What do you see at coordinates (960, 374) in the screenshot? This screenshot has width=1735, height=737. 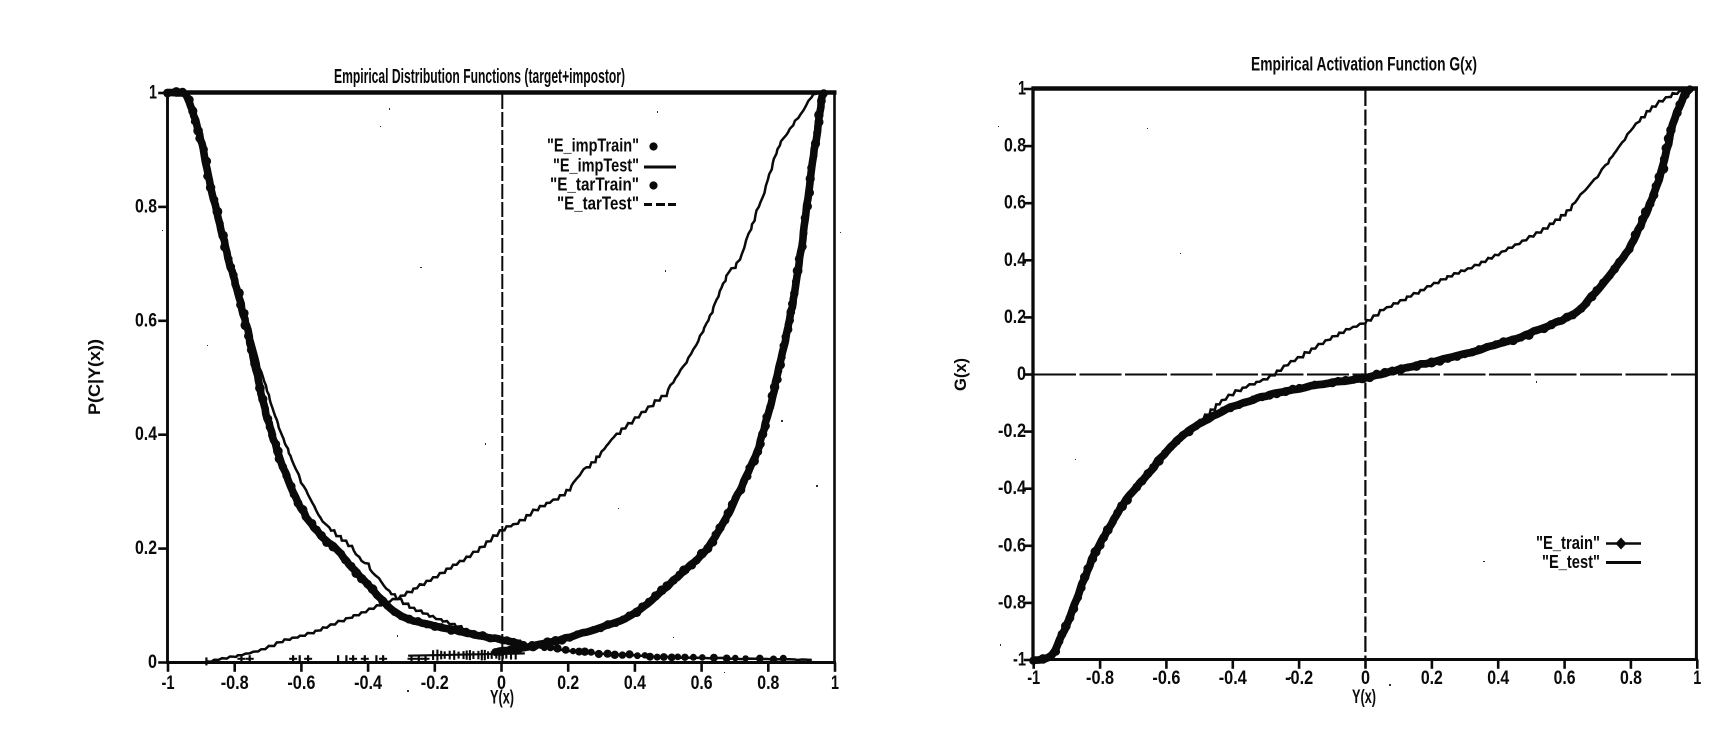 I see `svg-text: G(x)` at bounding box center [960, 374].